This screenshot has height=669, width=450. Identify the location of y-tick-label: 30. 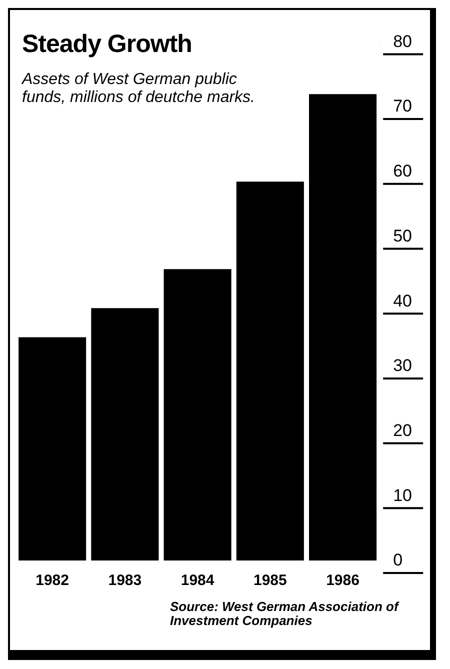
(402, 366).